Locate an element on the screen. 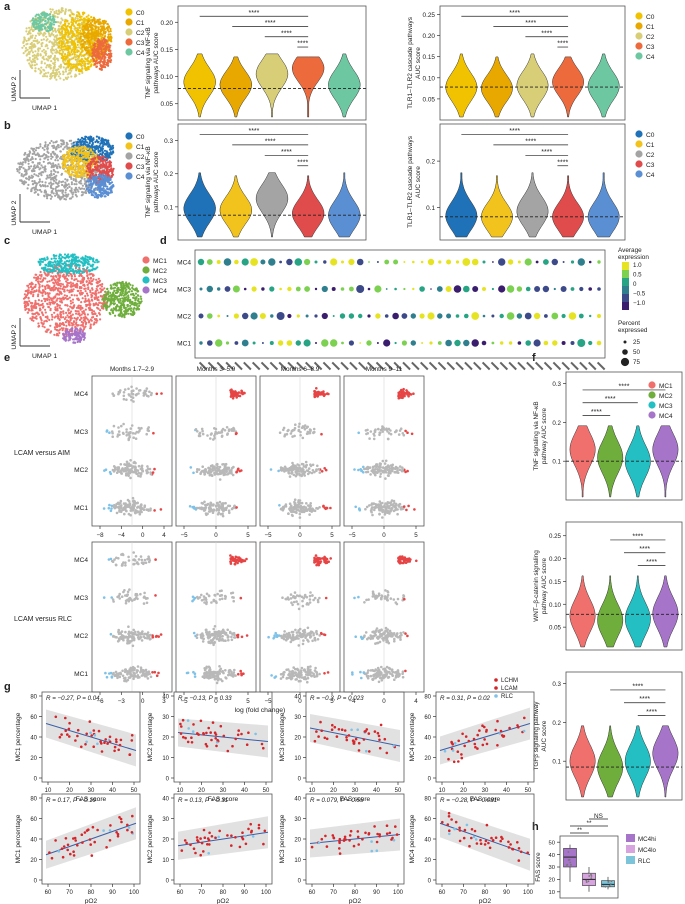 This screenshot has height=904, width=685. panel-letter-h: h is located at coordinates (535, 827).